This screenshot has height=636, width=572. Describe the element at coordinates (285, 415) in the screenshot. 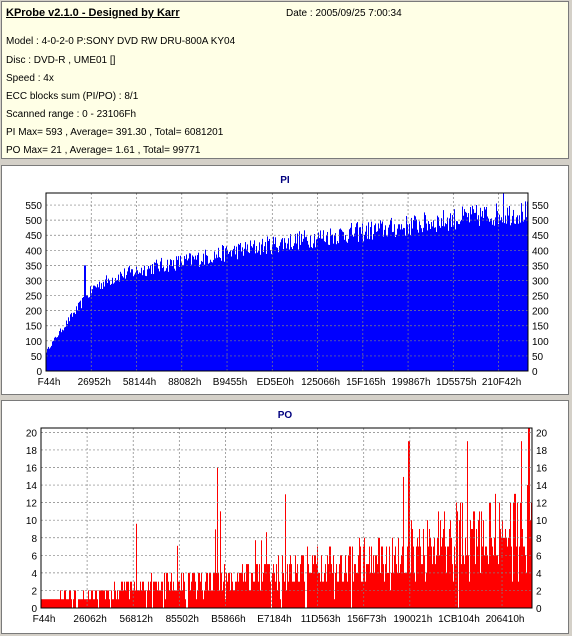

I see `chart-title: PO` at that location.